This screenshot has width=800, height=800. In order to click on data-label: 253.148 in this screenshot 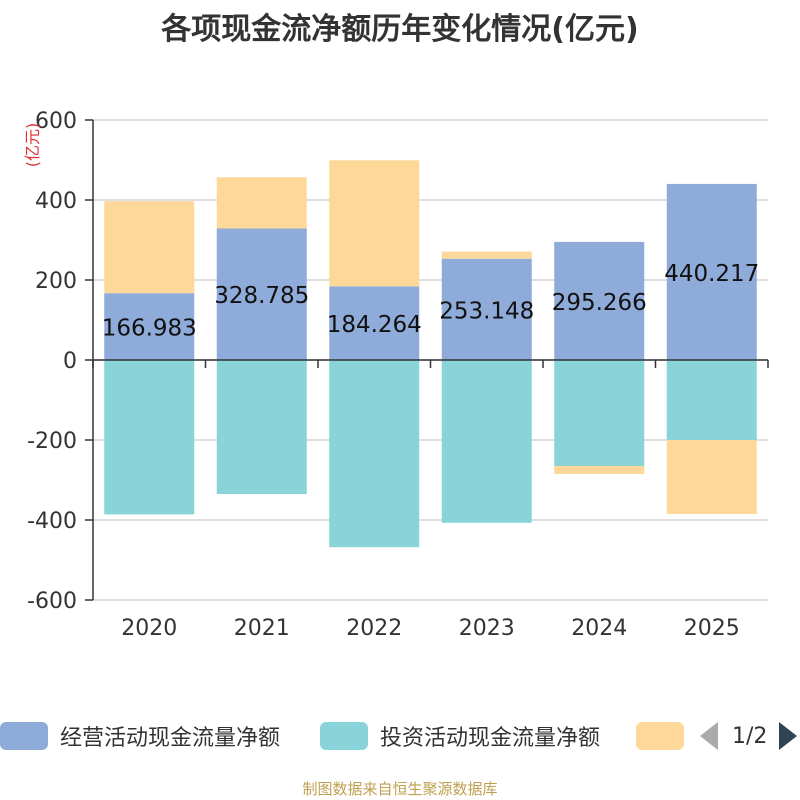, I will do `click(486, 311)`.